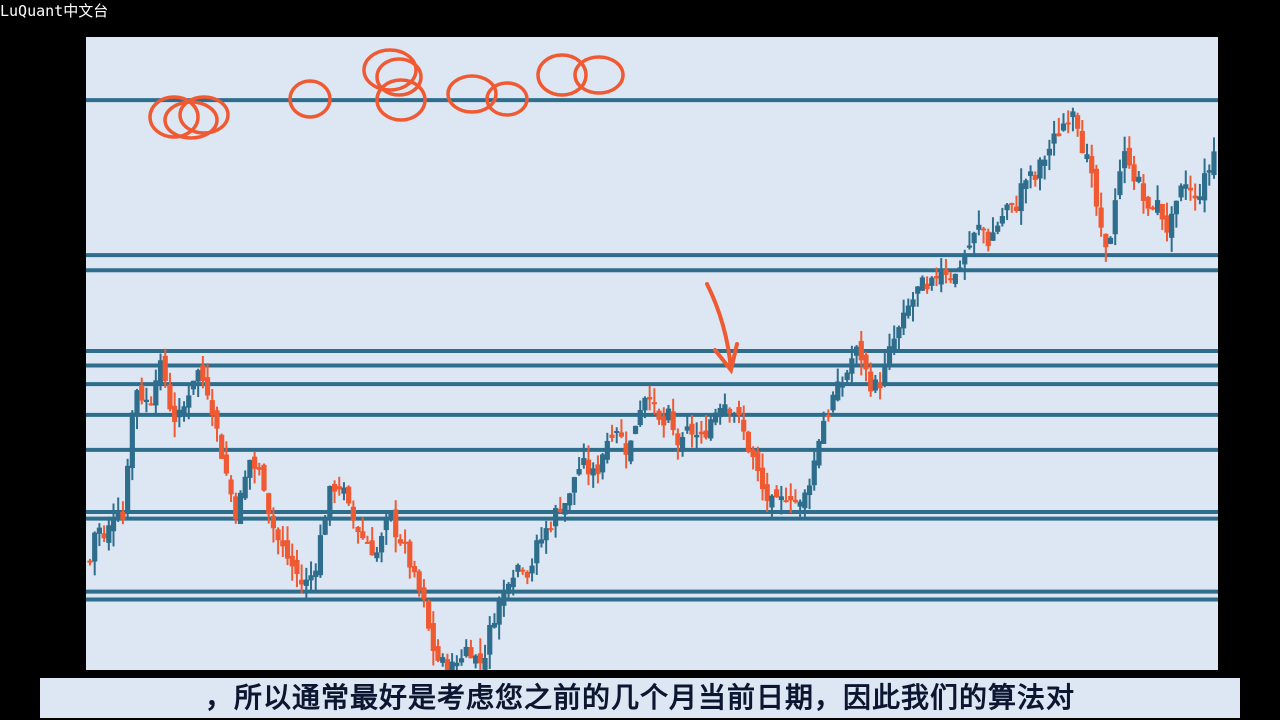 This screenshot has width=1280, height=720. I want to click on channel-brand-label: LuQuant中文台, so click(54, 11).